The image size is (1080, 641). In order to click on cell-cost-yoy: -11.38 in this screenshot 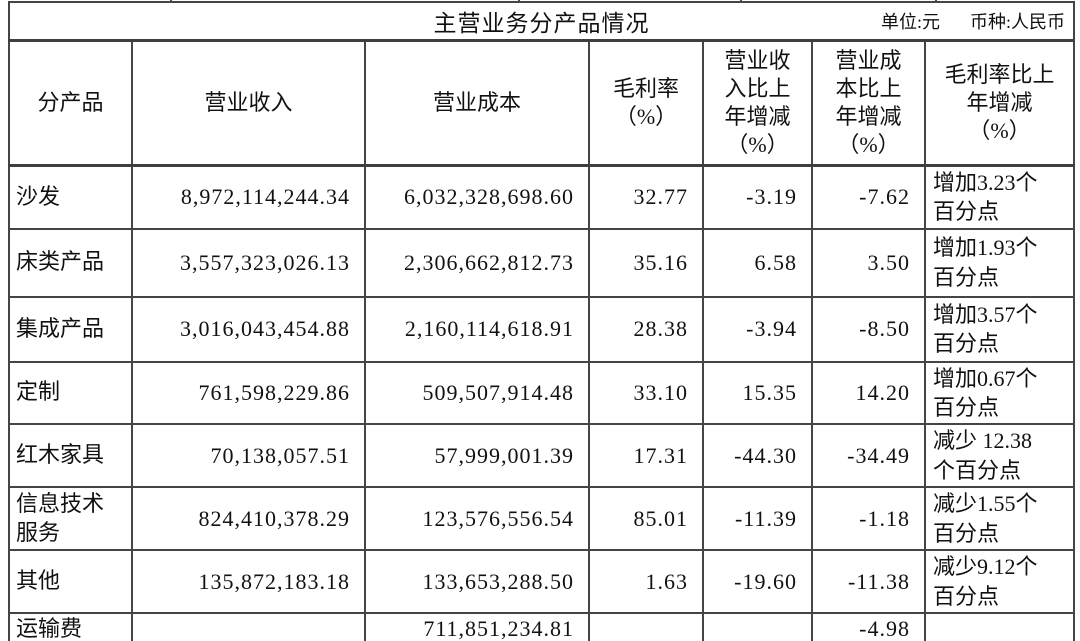, I will do `click(868, 581)`.